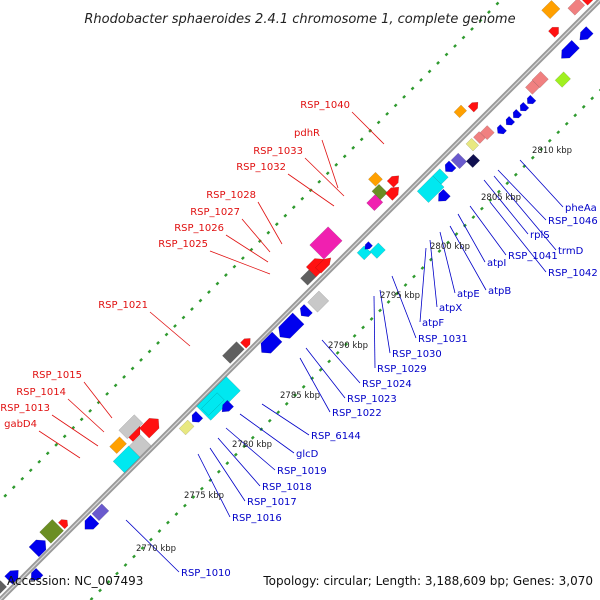  Describe the element at coordinates (302, 471) in the screenshot. I see `gene-label-RSP_1019: RSP_1019` at that location.